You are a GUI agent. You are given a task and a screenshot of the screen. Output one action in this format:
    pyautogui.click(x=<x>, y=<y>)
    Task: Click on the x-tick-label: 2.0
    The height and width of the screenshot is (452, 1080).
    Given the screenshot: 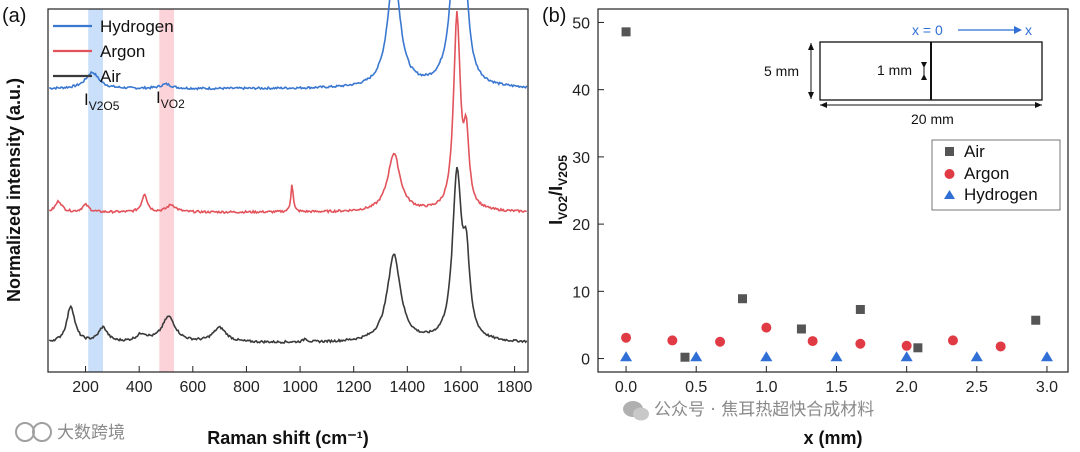 What is the action you would take?
    pyautogui.click(x=907, y=387)
    